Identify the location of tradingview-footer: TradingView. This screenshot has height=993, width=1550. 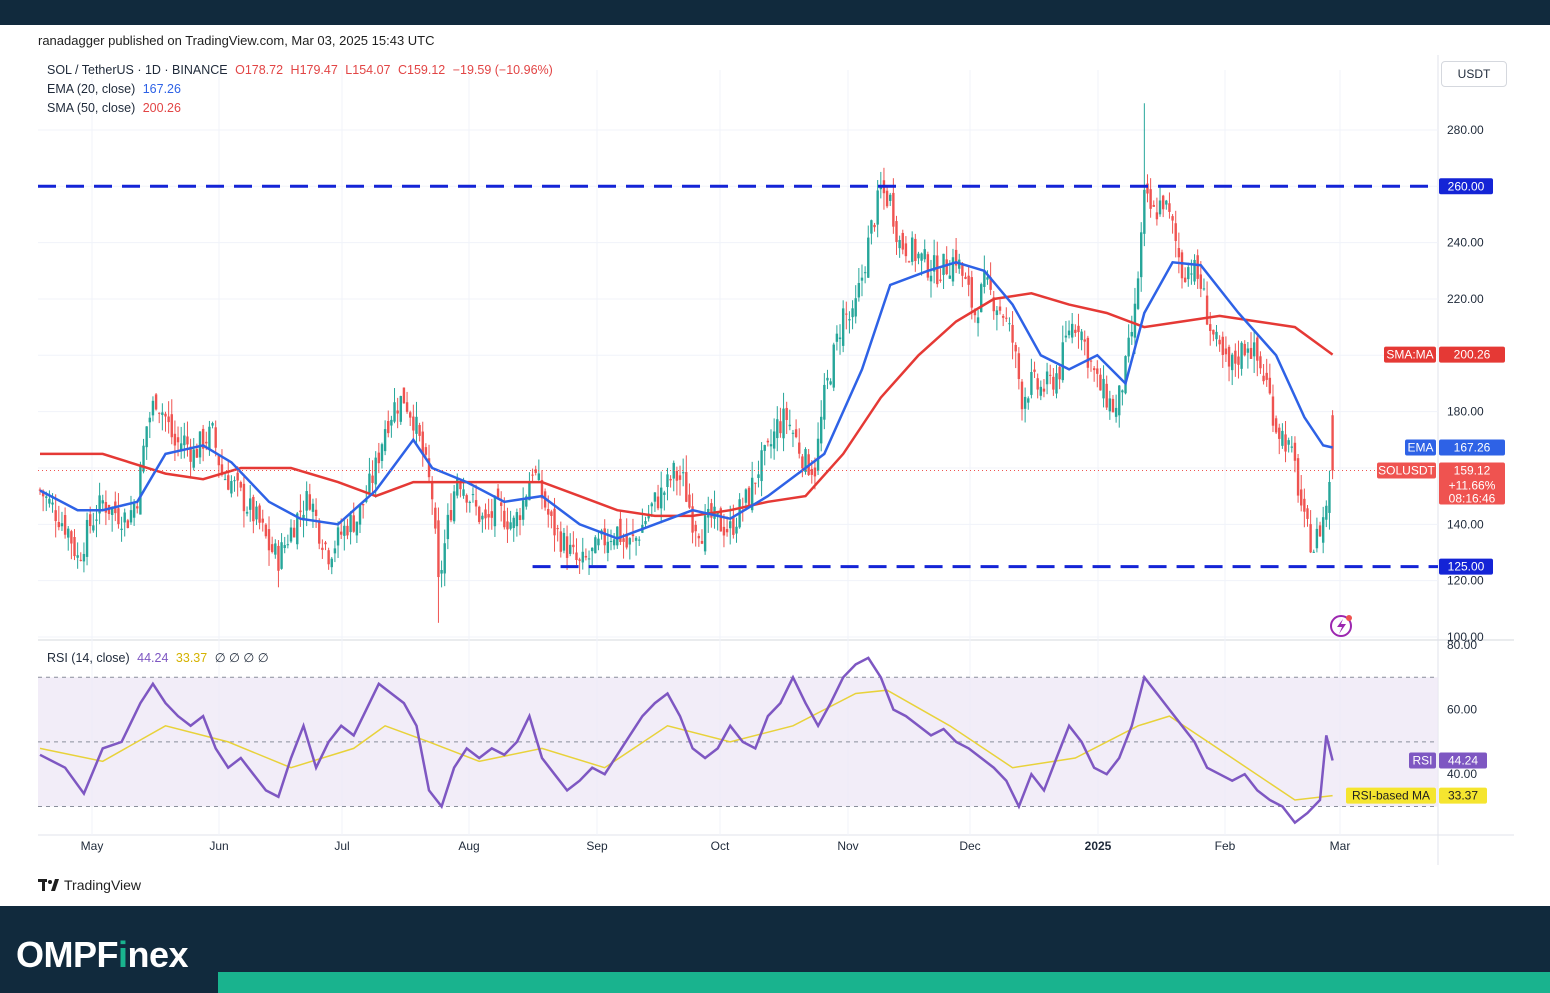
(89, 885).